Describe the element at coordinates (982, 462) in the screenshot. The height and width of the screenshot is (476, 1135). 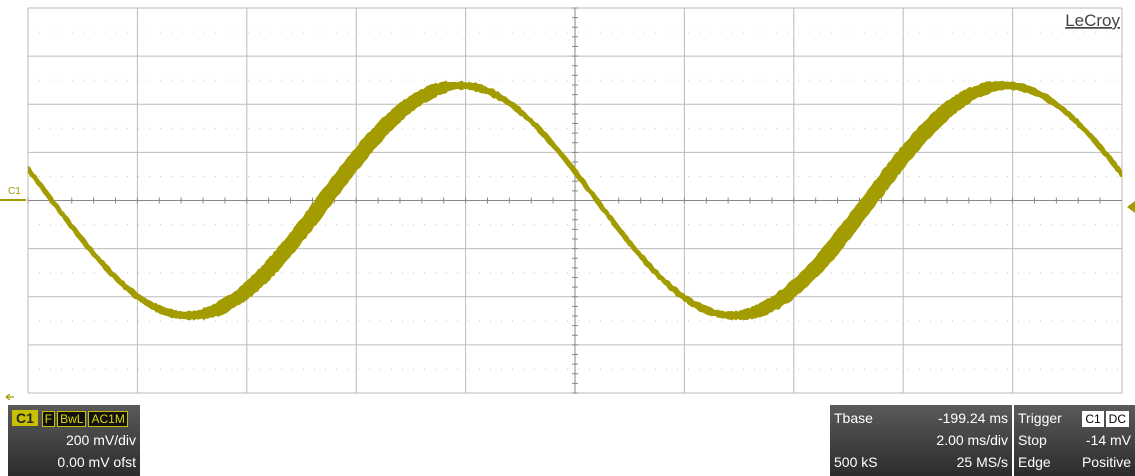
I see `timebase-rate: 25 MS/s` at that location.